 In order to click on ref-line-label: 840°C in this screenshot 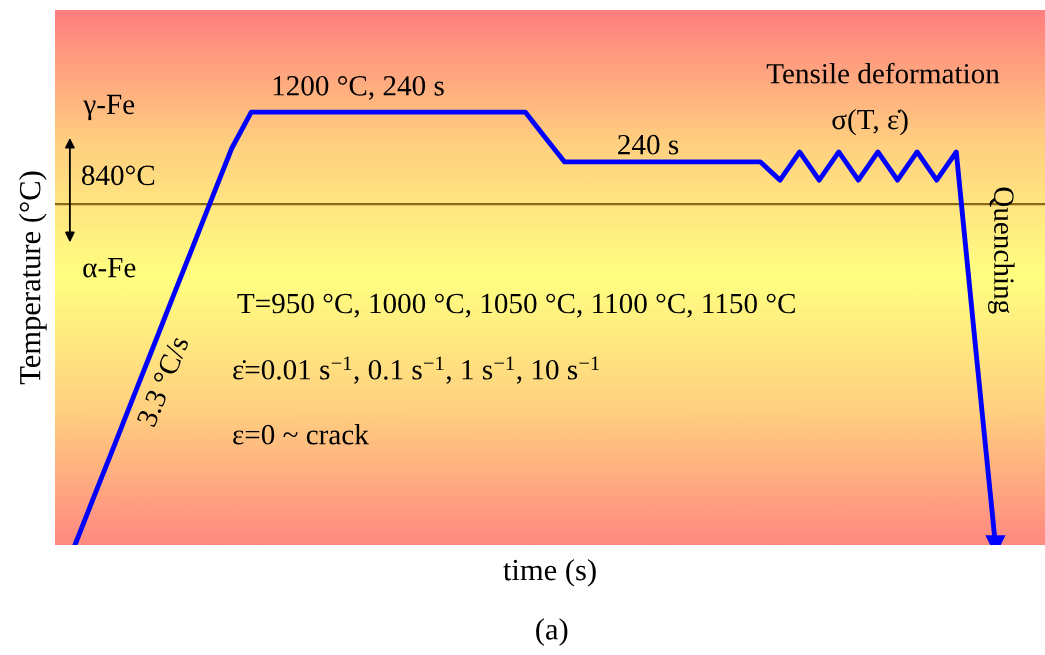, I will do `click(118, 175)`.